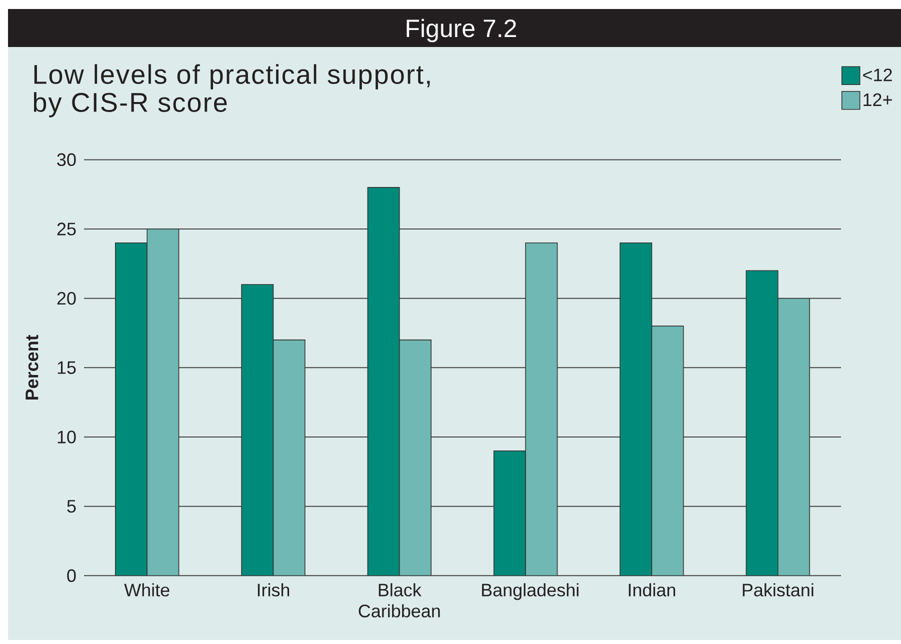 This screenshot has width=901, height=644. I want to click on x-tick-label: Irish, so click(274, 589).